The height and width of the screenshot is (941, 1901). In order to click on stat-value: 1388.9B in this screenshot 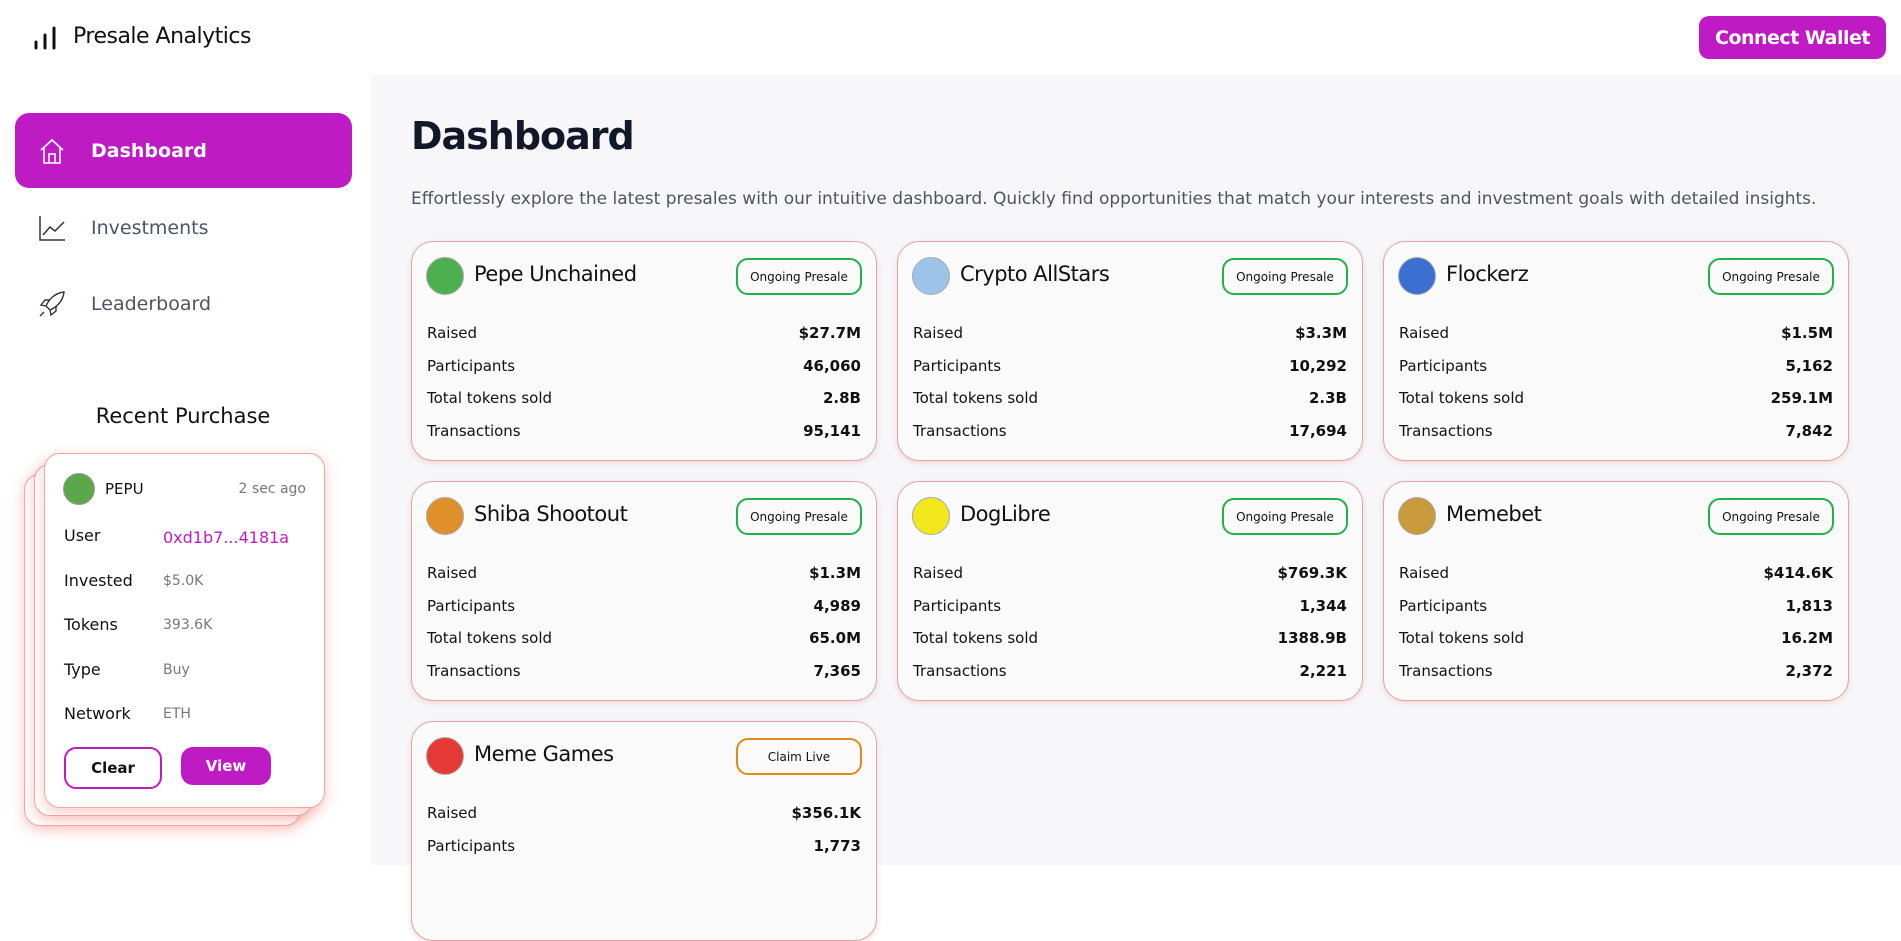, I will do `click(1312, 638)`.